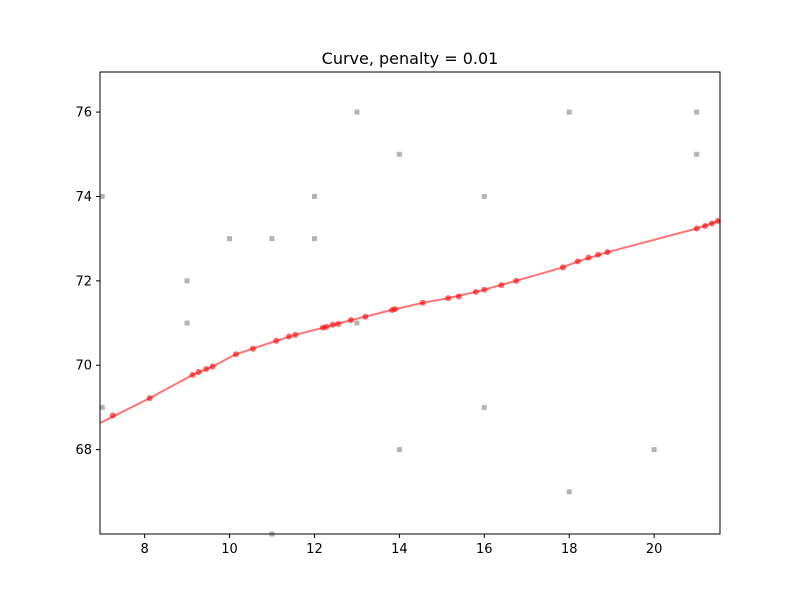  What do you see at coordinates (399, 549) in the screenshot?
I see `x-tick-label: 14` at bounding box center [399, 549].